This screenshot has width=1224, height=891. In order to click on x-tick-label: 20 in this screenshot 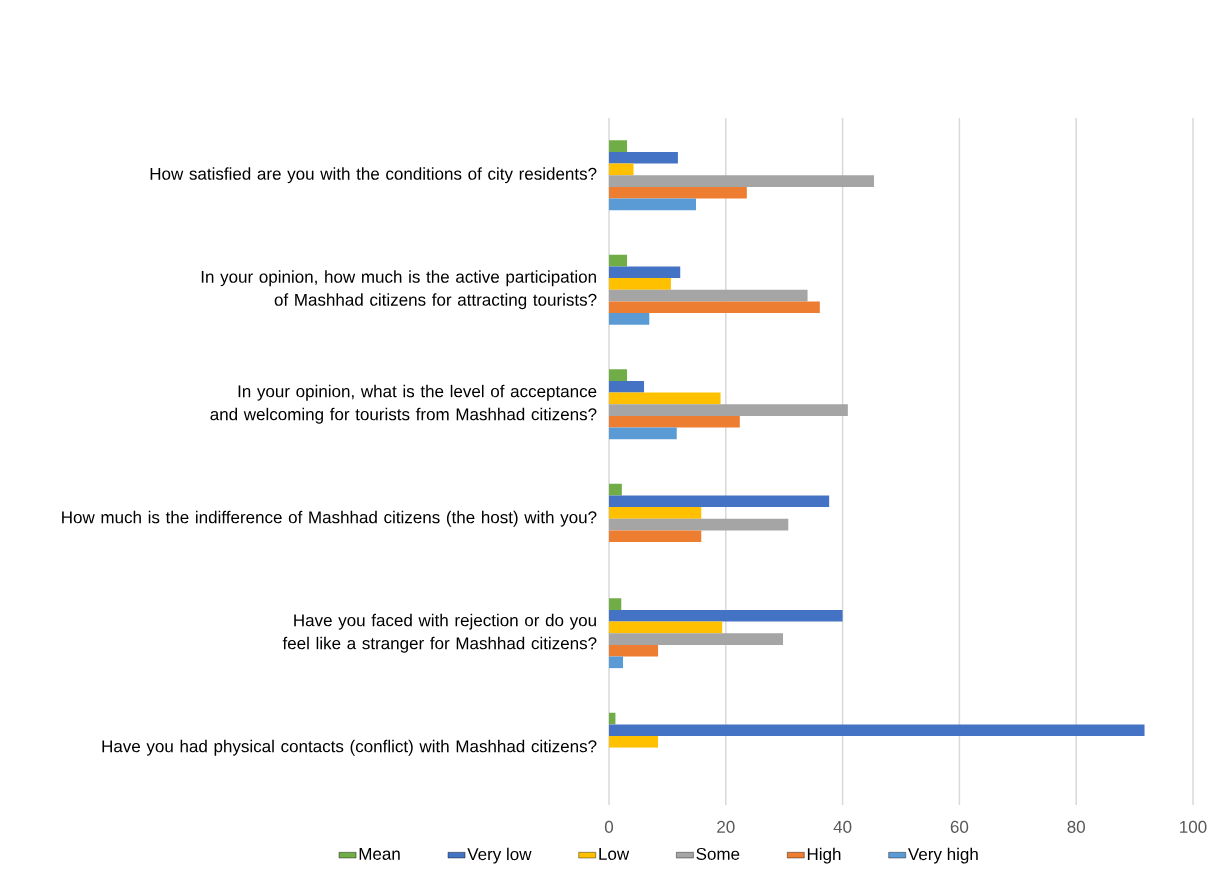, I will do `click(726, 826)`.